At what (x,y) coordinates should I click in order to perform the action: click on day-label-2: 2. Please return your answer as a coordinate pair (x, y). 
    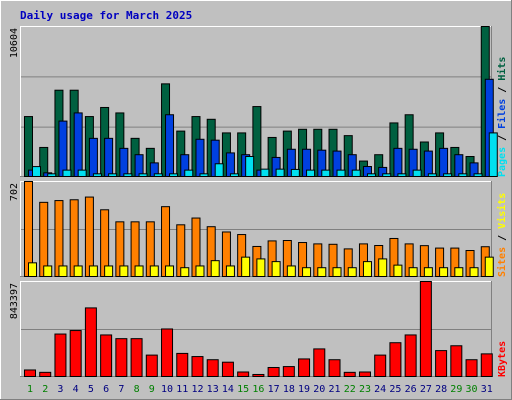
    Looking at the image, I should click on (45, 389).